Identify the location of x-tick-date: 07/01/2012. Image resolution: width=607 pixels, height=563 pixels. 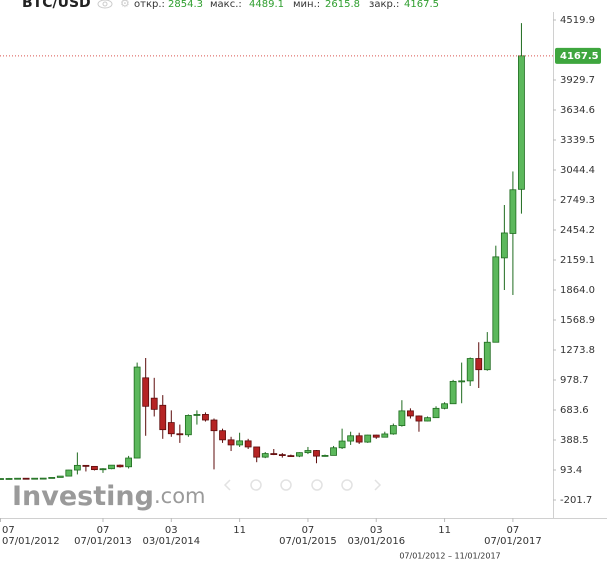
(31, 541).